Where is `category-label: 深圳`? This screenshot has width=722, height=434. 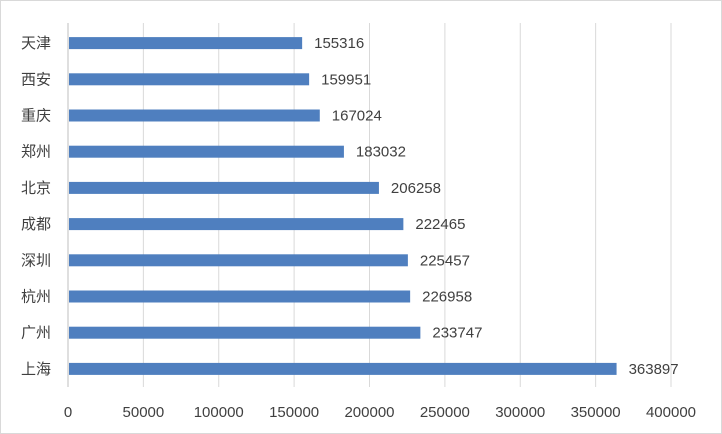
category-label: 深圳 is located at coordinates (36, 260).